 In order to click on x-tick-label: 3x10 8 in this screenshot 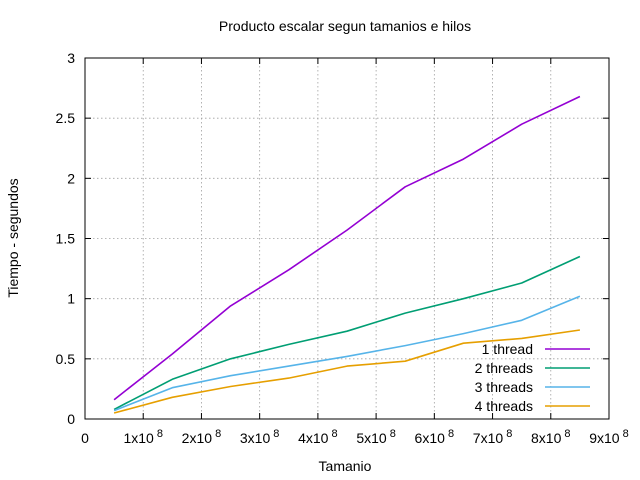, I will do `click(260, 437)`.